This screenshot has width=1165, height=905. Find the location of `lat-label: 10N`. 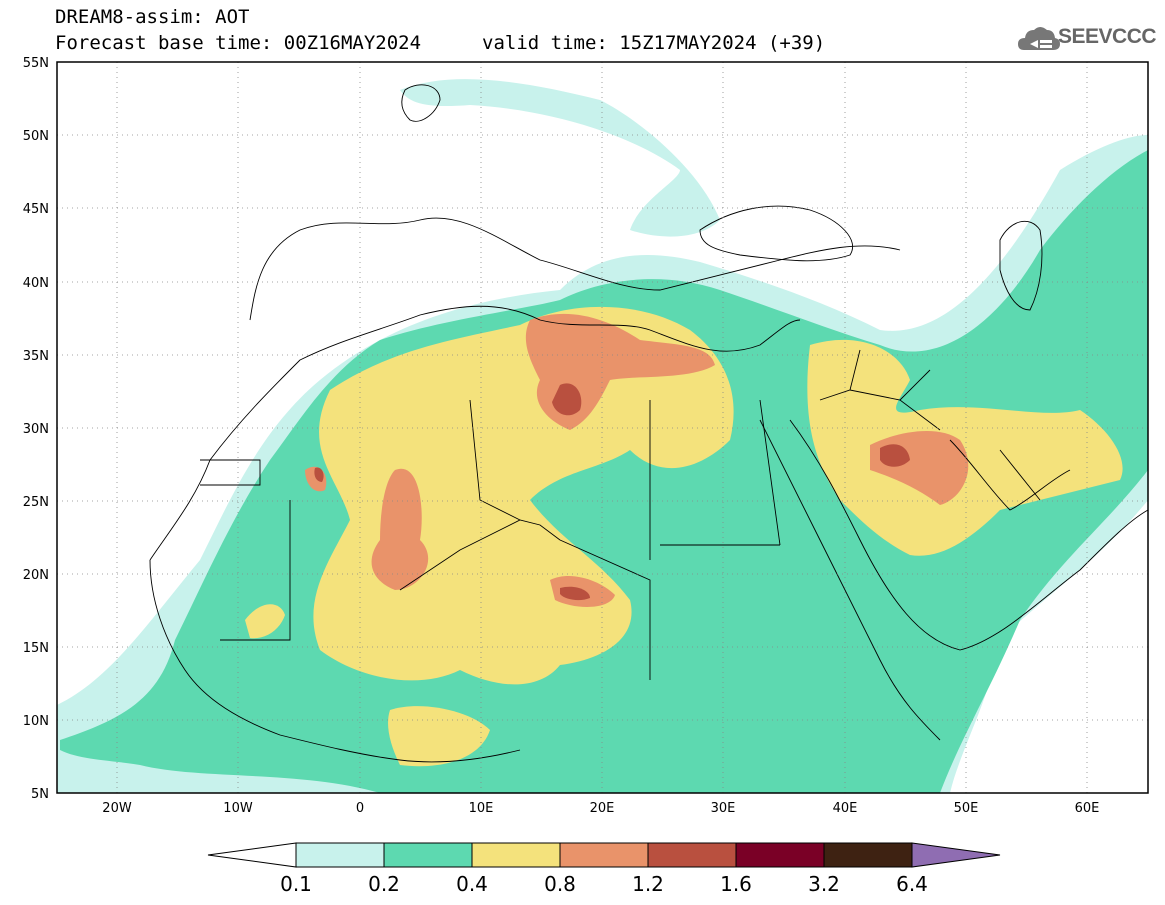

lat-label: 10N is located at coordinates (36, 721).